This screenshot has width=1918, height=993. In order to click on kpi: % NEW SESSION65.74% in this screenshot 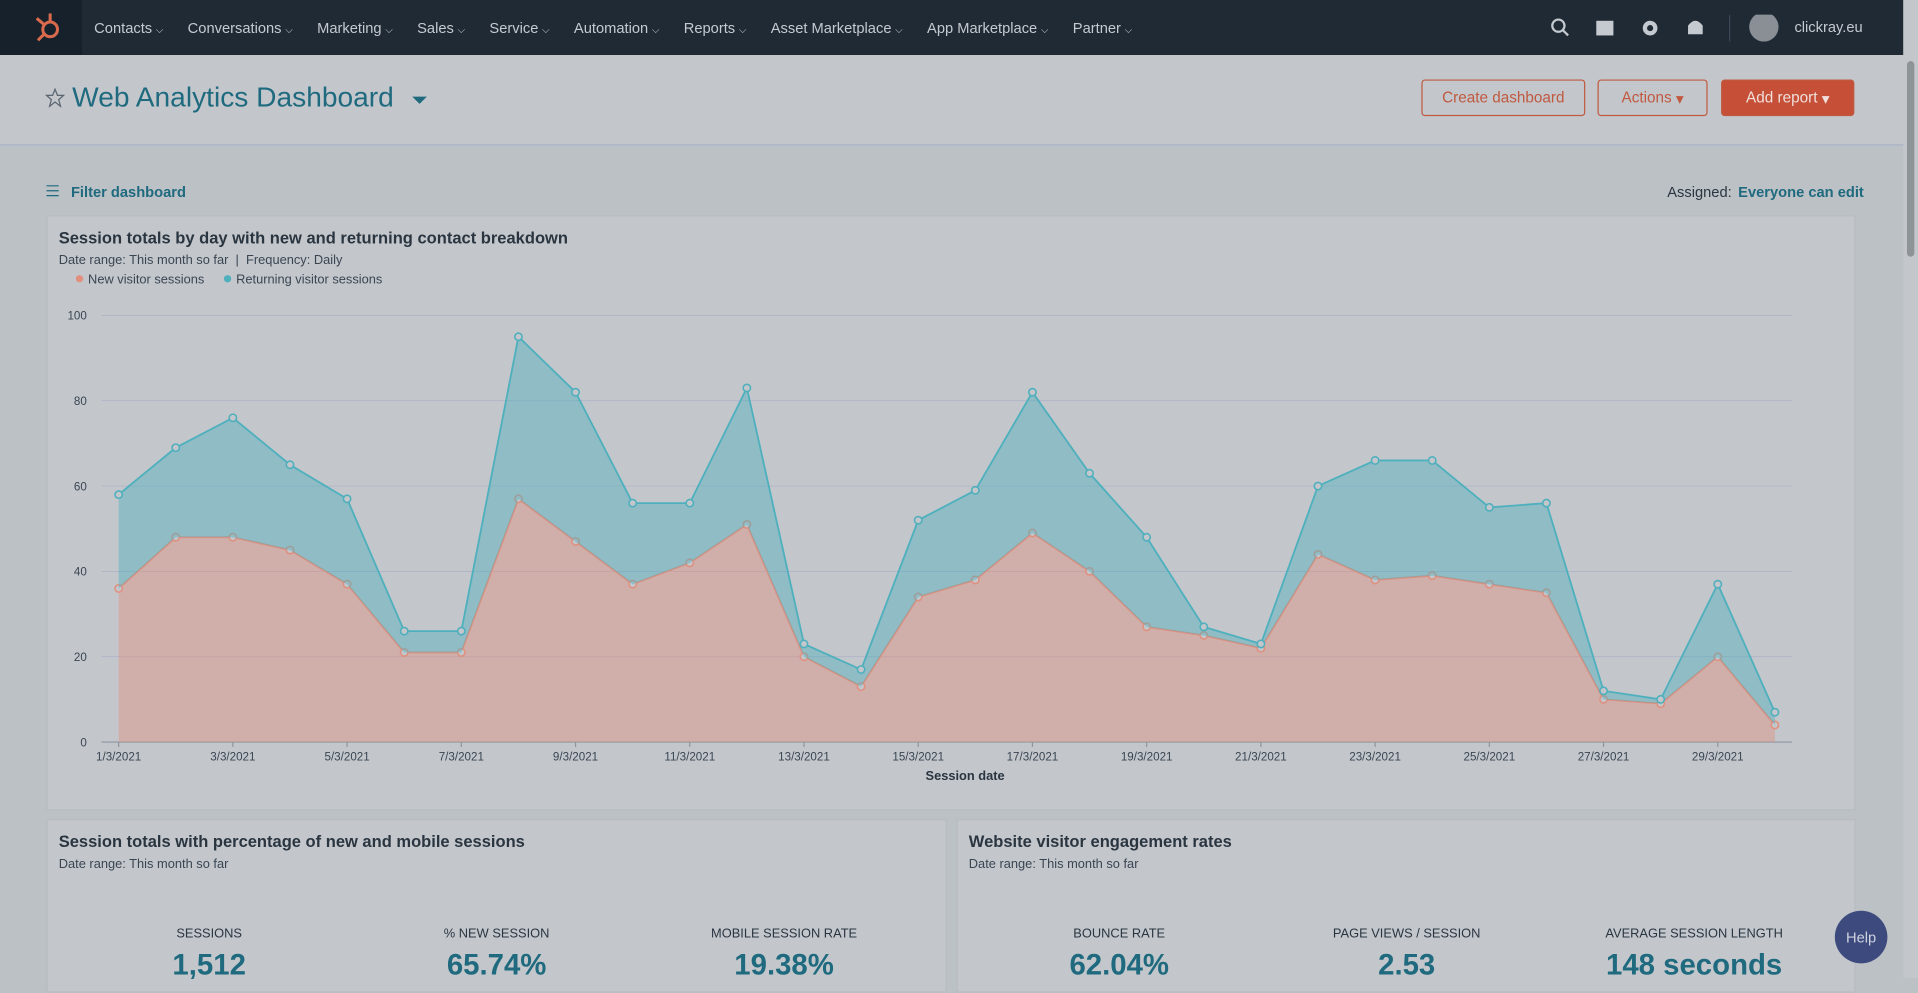, I will do `click(496, 955)`.